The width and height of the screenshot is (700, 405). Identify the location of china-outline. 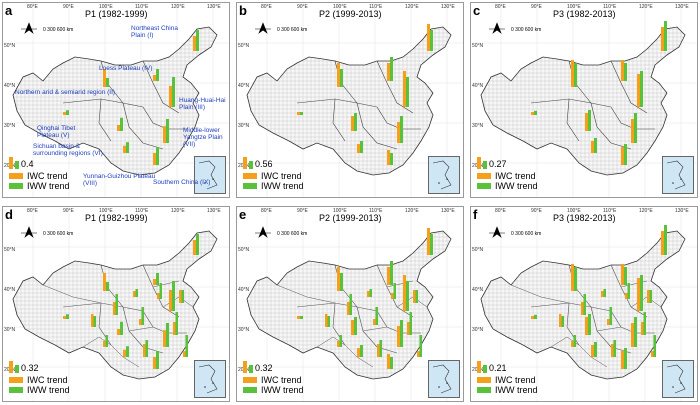
(583, 101).